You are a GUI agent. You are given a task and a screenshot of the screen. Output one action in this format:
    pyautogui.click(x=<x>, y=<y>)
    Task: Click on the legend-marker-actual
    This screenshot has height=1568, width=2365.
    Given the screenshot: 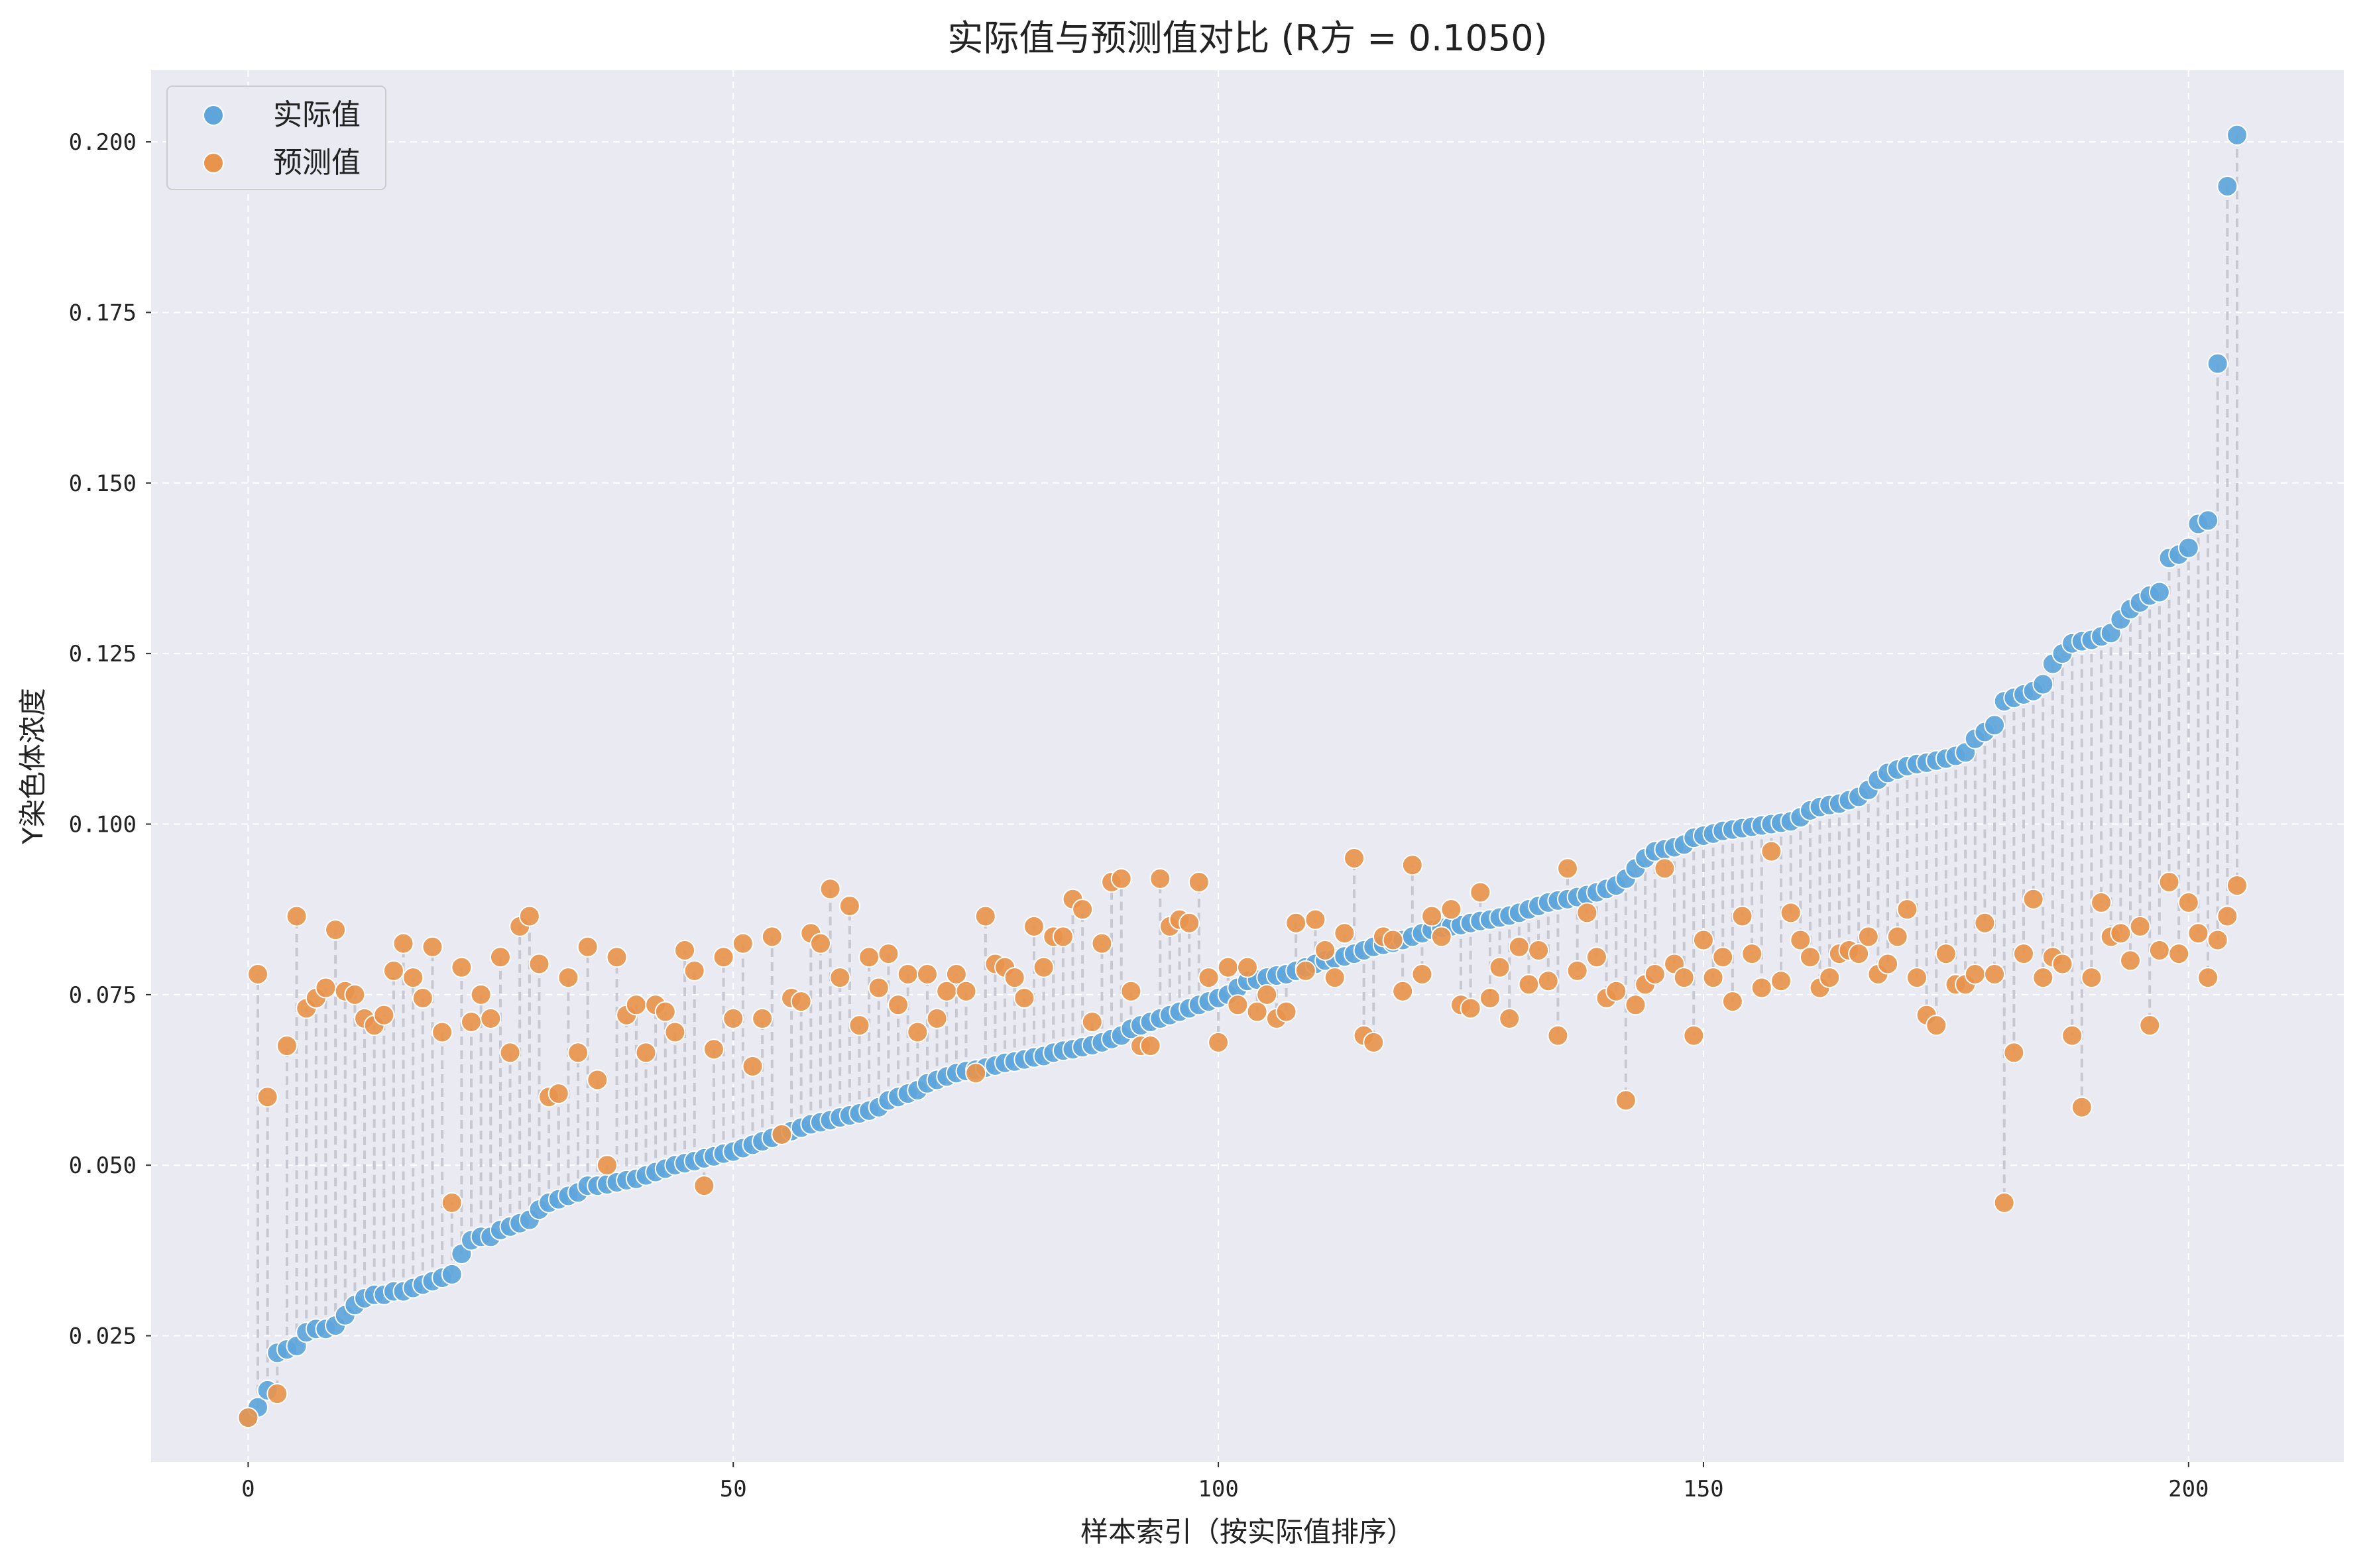 What is the action you would take?
    pyautogui.click(x=213, y=116)
    